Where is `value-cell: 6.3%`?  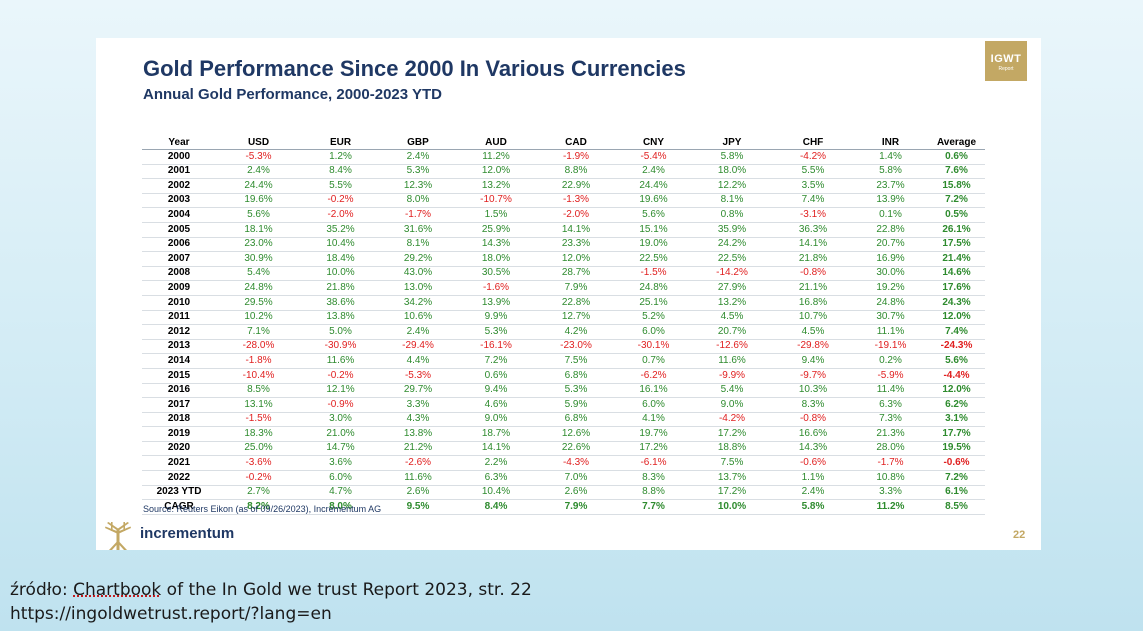
value-cell: 6.3% is located at coordinates (890, 405).